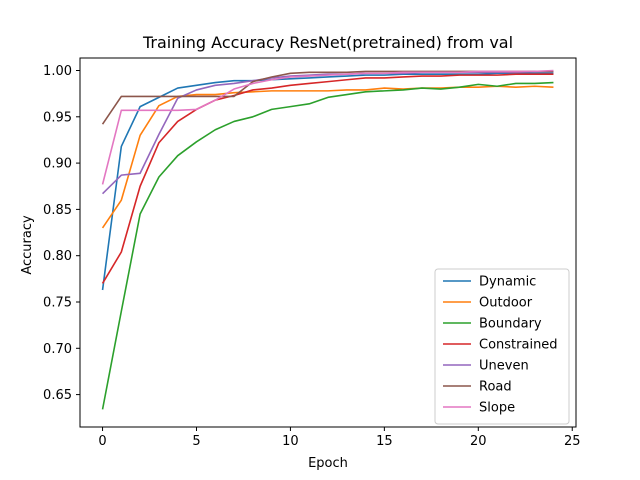 The image size is (640, 480). What do you see at coordinates (57, 71) in the screenshot?
I see `y-tick-label: 1.00` at bounding box center [57, 71].